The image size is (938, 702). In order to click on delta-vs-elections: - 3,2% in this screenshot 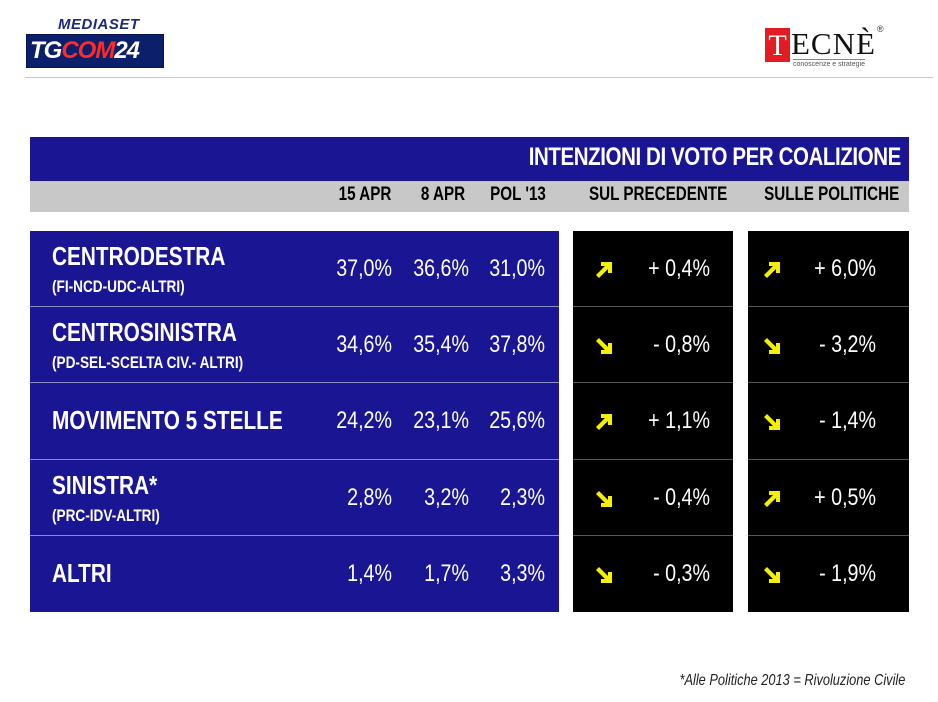, I will do `click(847, 345)`.